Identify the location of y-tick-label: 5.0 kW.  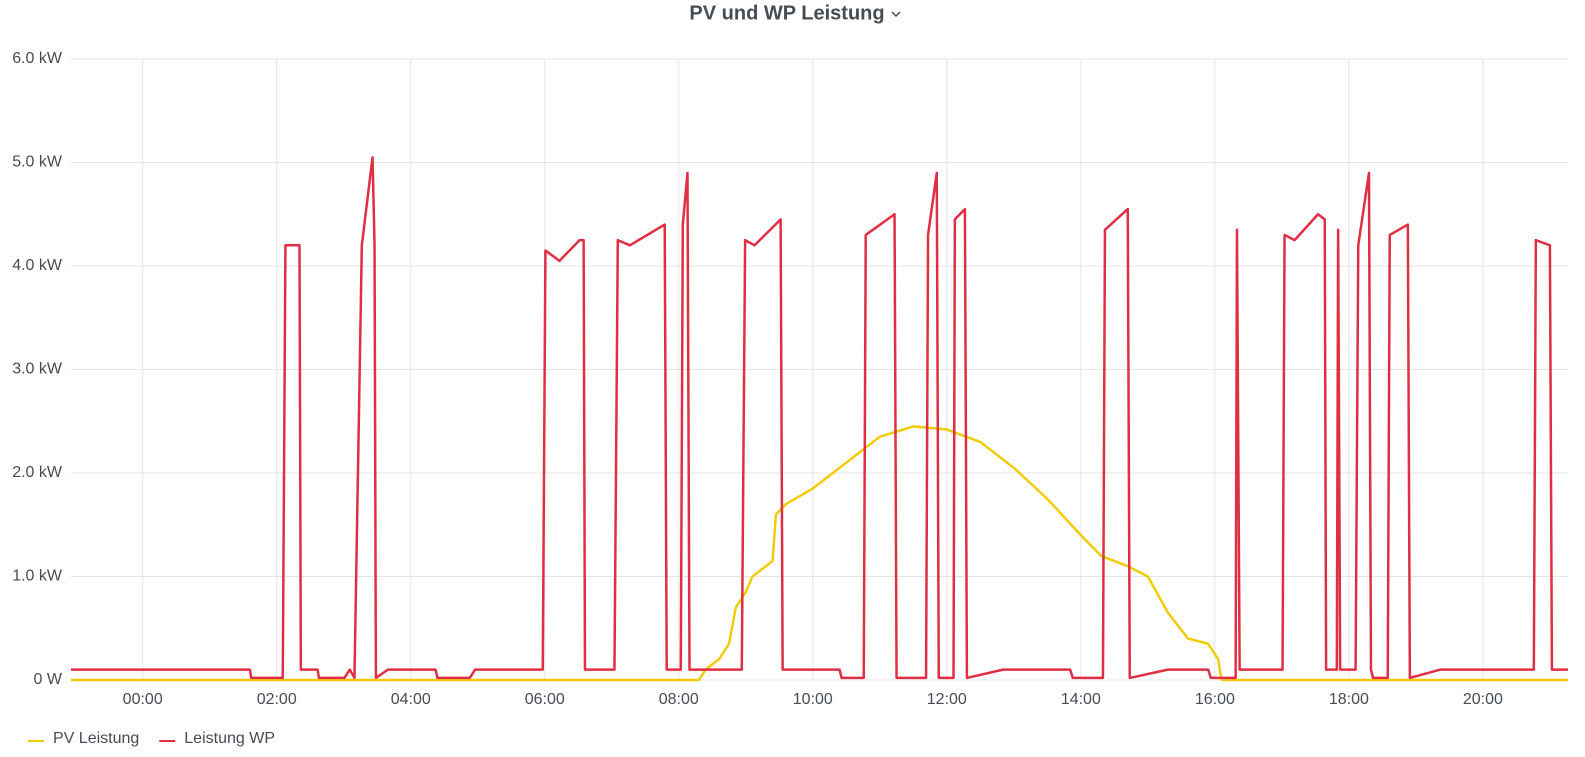
(37, 162).